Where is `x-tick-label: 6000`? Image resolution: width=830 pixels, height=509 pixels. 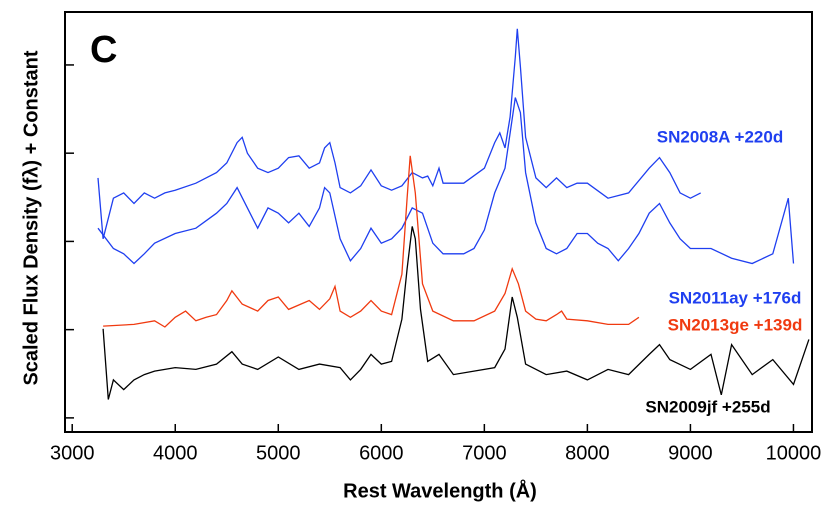 x-tick-label: 6000 is located at coordinates (381, 453).